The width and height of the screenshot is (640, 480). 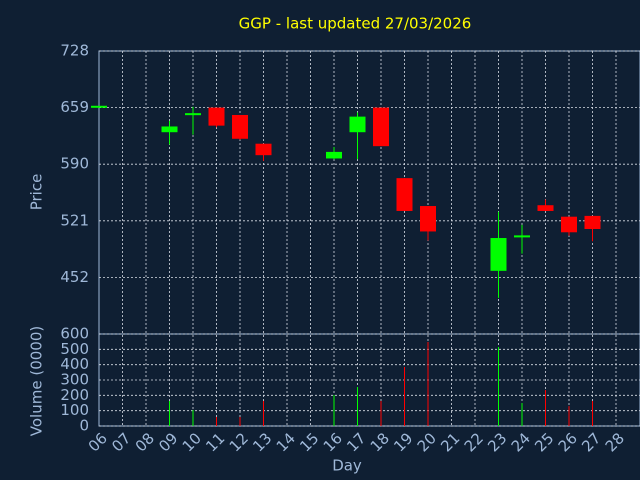 I want to click on x-axis-label: Day, so click(x=347, y=466).